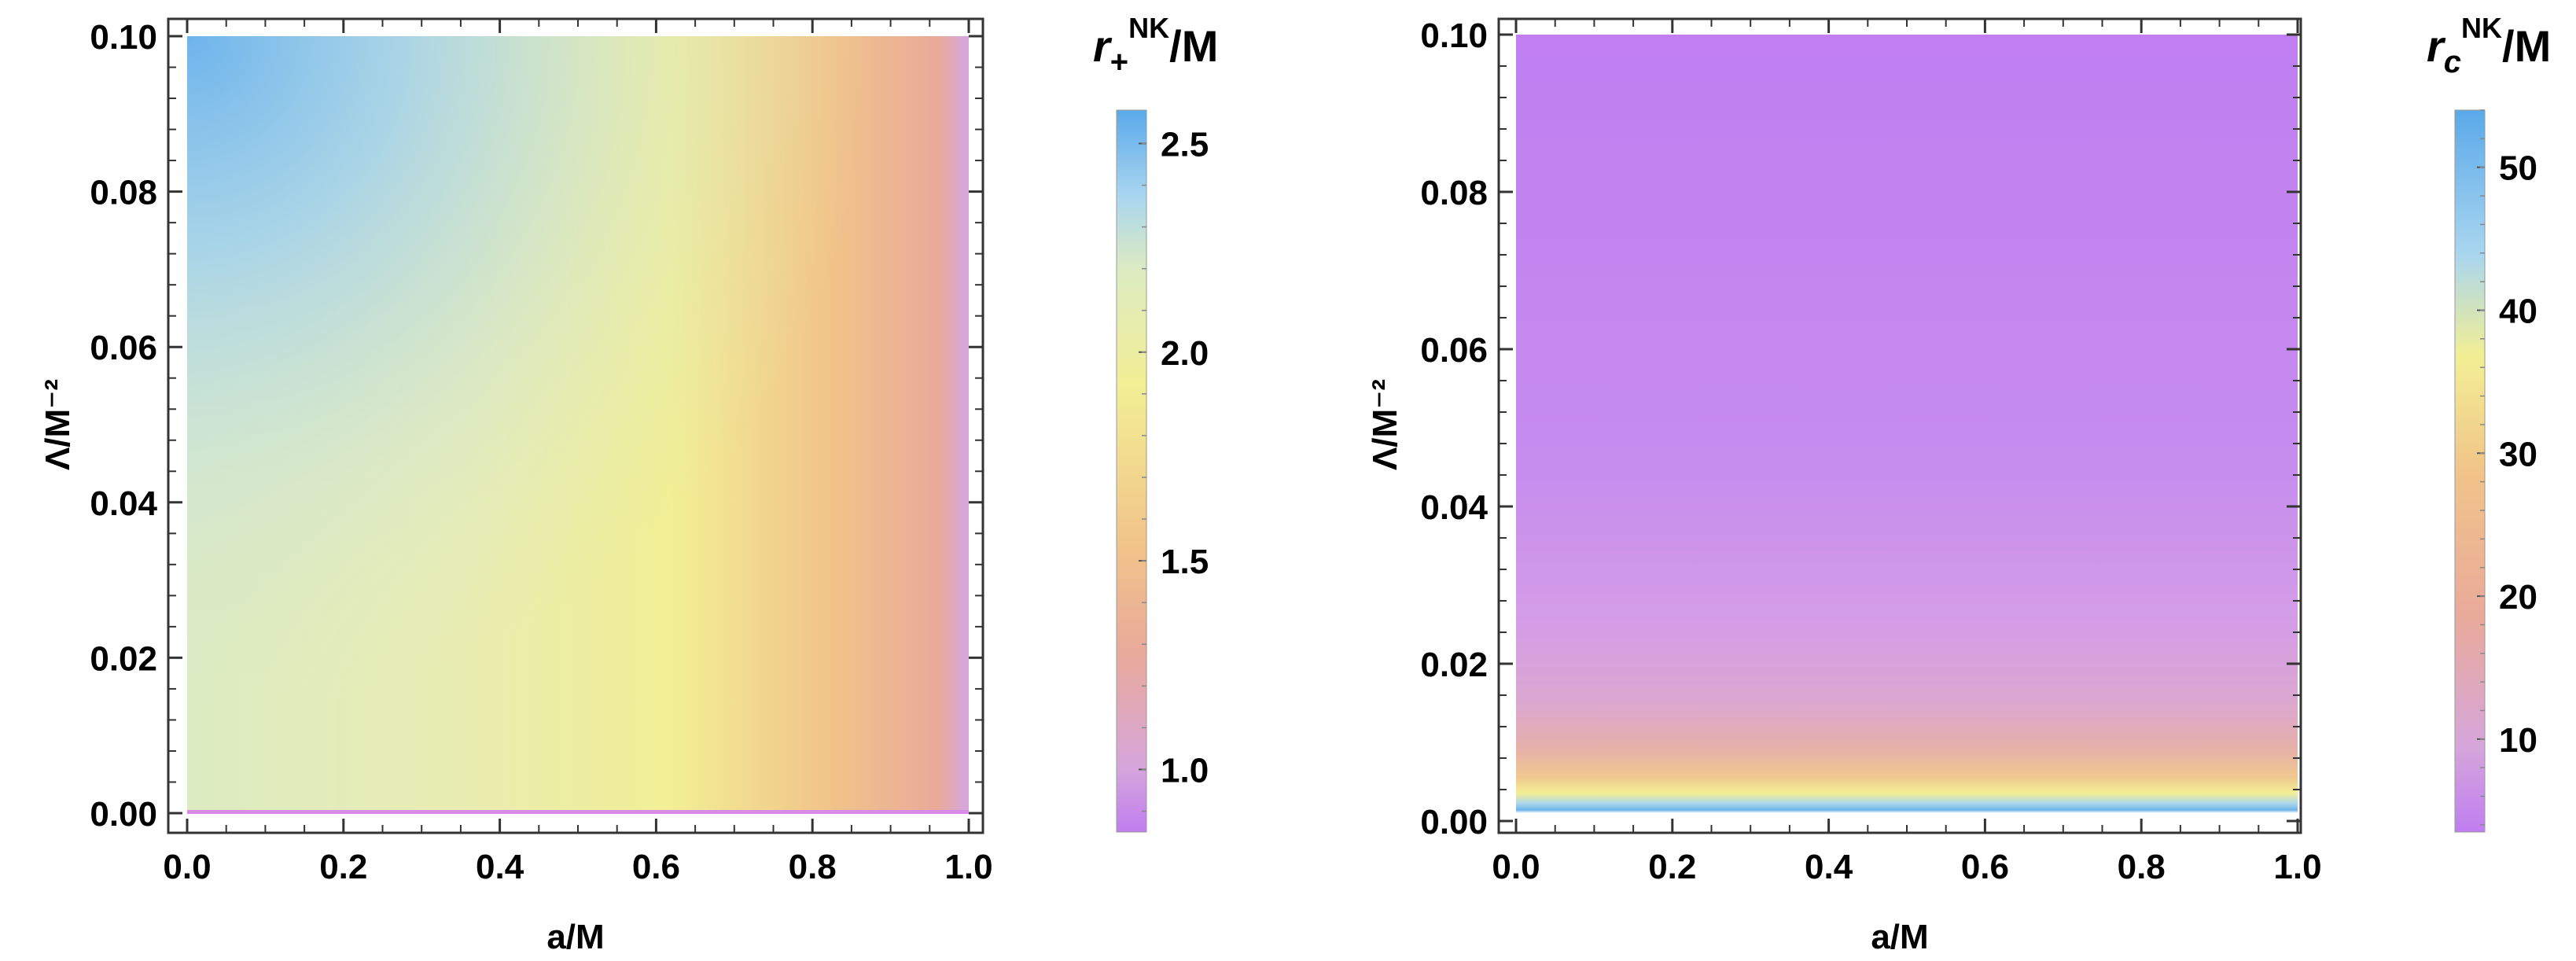  I want to click on left-y-tick-label: 0.02, so click(123, 658).